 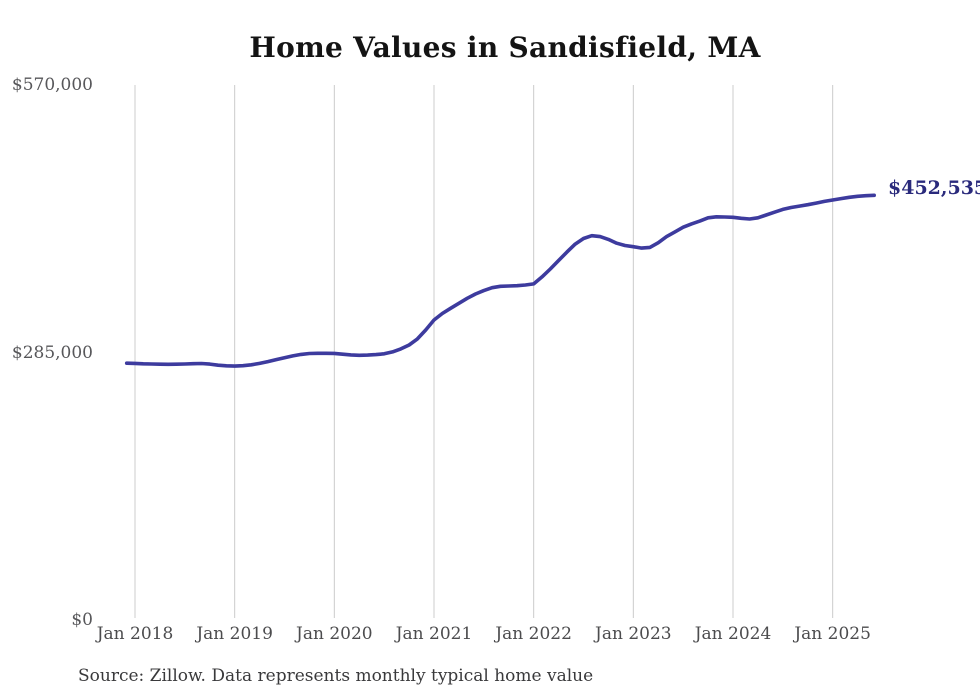 I want to click on x-axis-tick-label: Jan 2022, so click(x=533, y=634).